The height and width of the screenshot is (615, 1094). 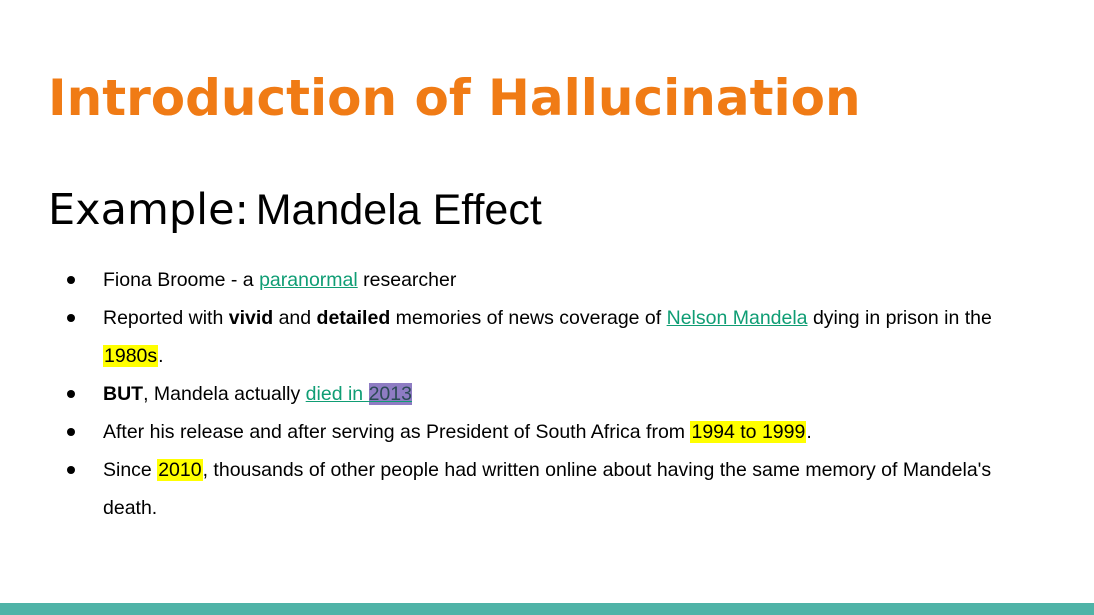 I want to click on bold-detailed: detailed, so click(x=353, y=318).